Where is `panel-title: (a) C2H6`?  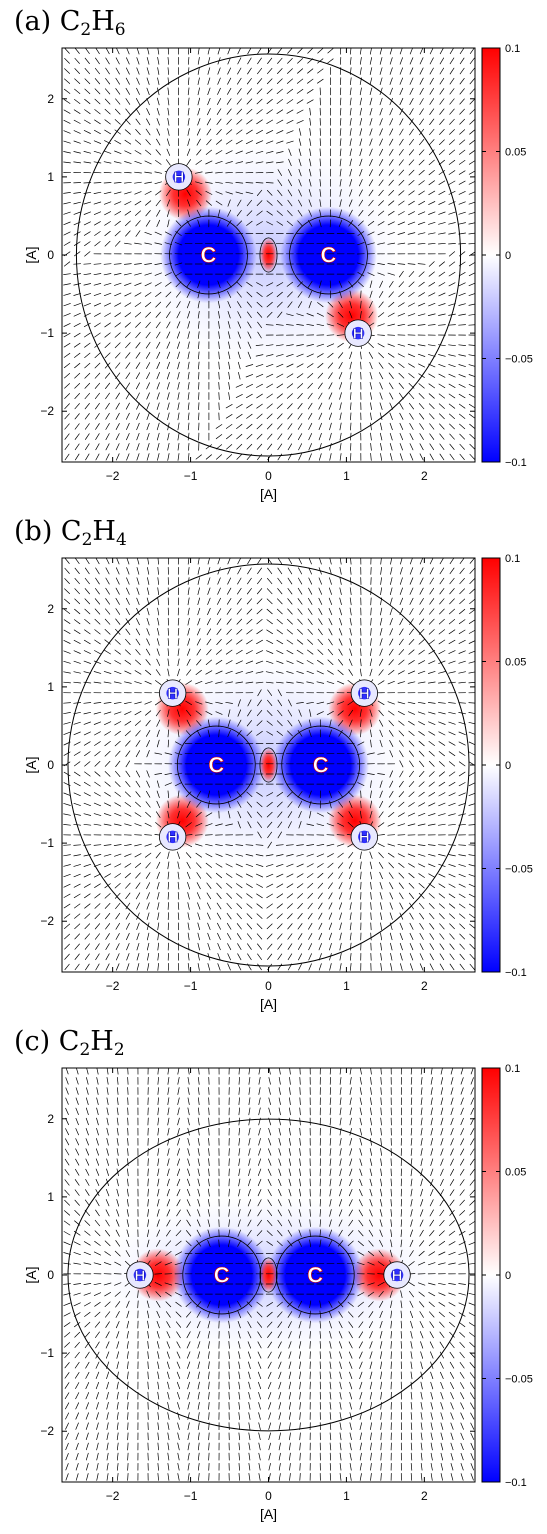 panel-title: (a) C2H6 is located at coordinates (70, 23).